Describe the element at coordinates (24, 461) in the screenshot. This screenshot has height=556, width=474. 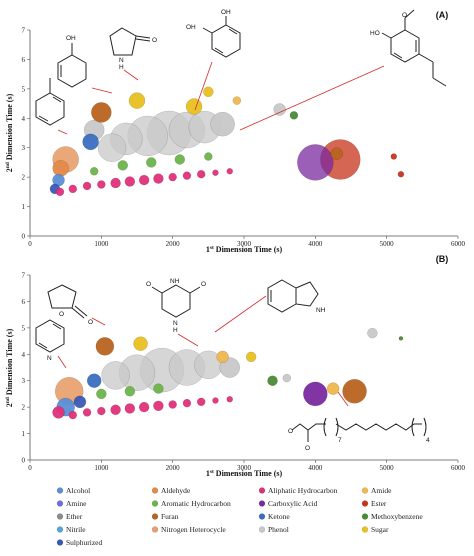
I see `y-tick-label: 0` at that location.